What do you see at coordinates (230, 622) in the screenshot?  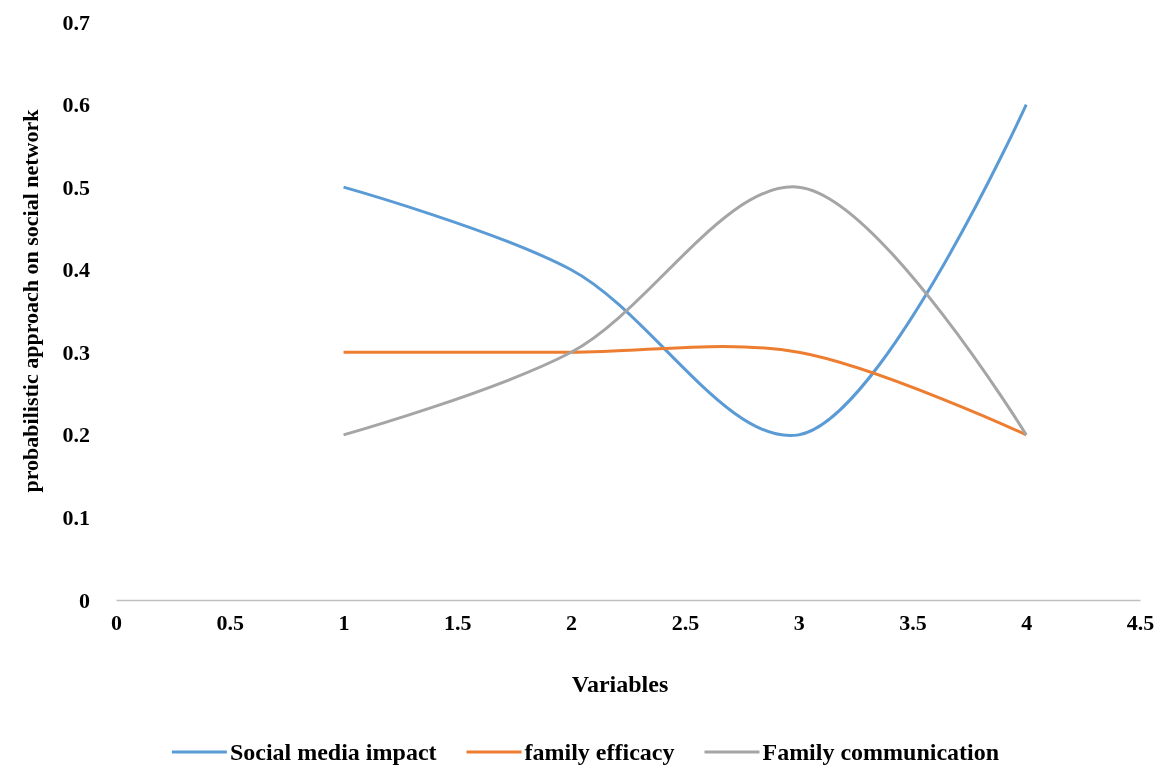 I see `x-tick-label: 0.5` at bounding box center [230, 622].